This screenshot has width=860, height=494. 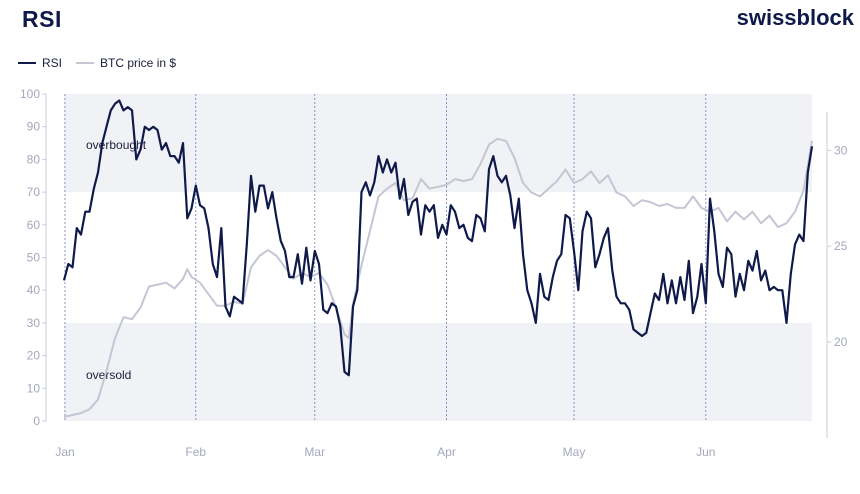 What do you see at coordinates (34, 356) in the screenshot?
I see `y-tick-left-20: 20` at bounding box center [34, 356].